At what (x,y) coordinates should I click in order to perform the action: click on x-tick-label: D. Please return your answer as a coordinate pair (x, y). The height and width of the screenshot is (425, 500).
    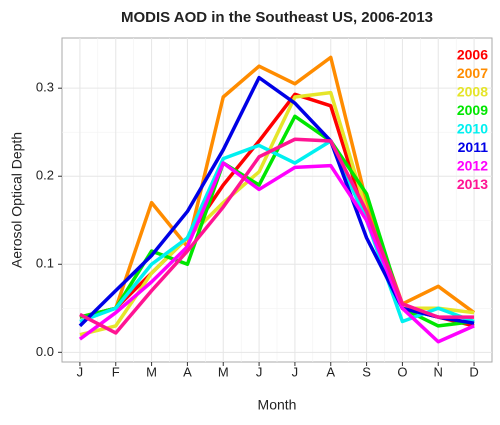
    Looking at the image, I should click on (473, 371).